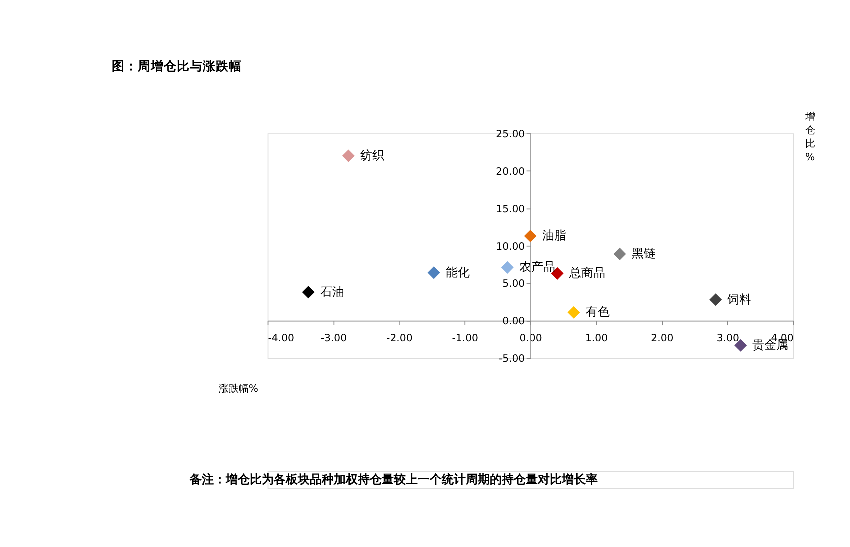  What do you see at coordinates (177, 66) in the screenshot?
I see `chart-title: 图：周增仓比与涨跌幅` at bounding box center [177, 66].